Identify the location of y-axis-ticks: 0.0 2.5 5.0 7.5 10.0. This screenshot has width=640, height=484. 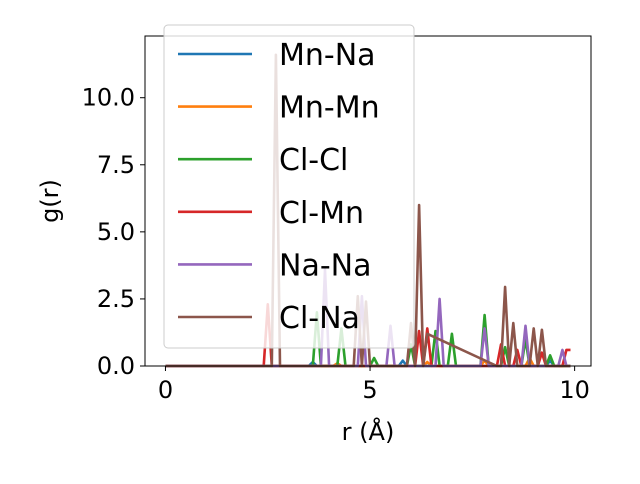
(113, 232).